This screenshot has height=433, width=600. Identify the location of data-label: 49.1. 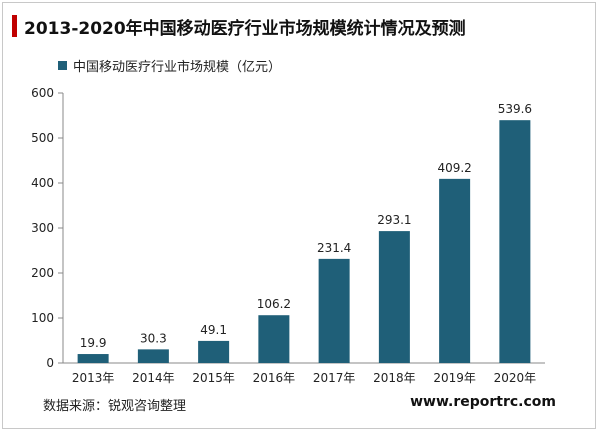
(213, 330).